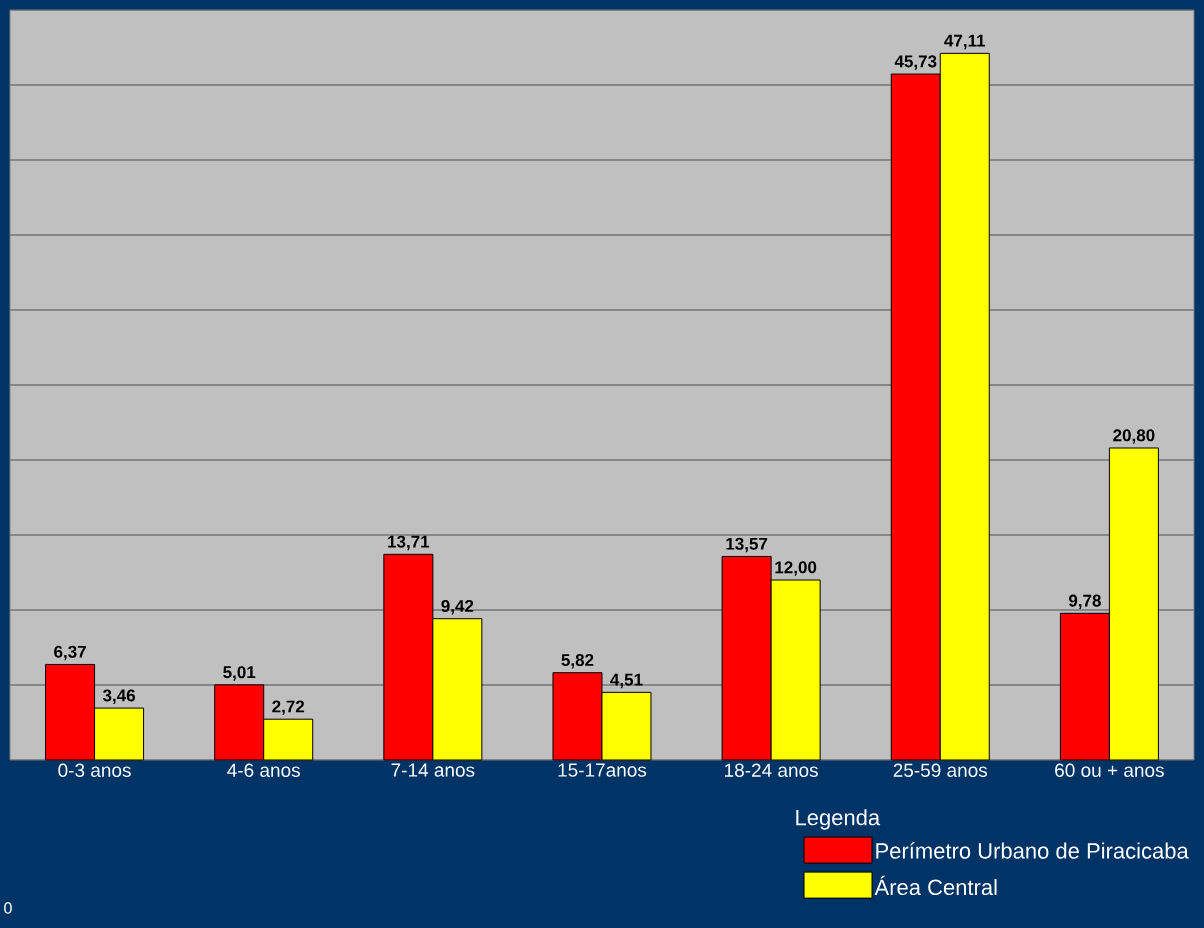 The width and height of the screenshot is (1204, 928). What do you see at coordinates (94, 770) in the screenshot?
I see `x-tick-label: 0-3 anos` at bounding box center [94, 770].